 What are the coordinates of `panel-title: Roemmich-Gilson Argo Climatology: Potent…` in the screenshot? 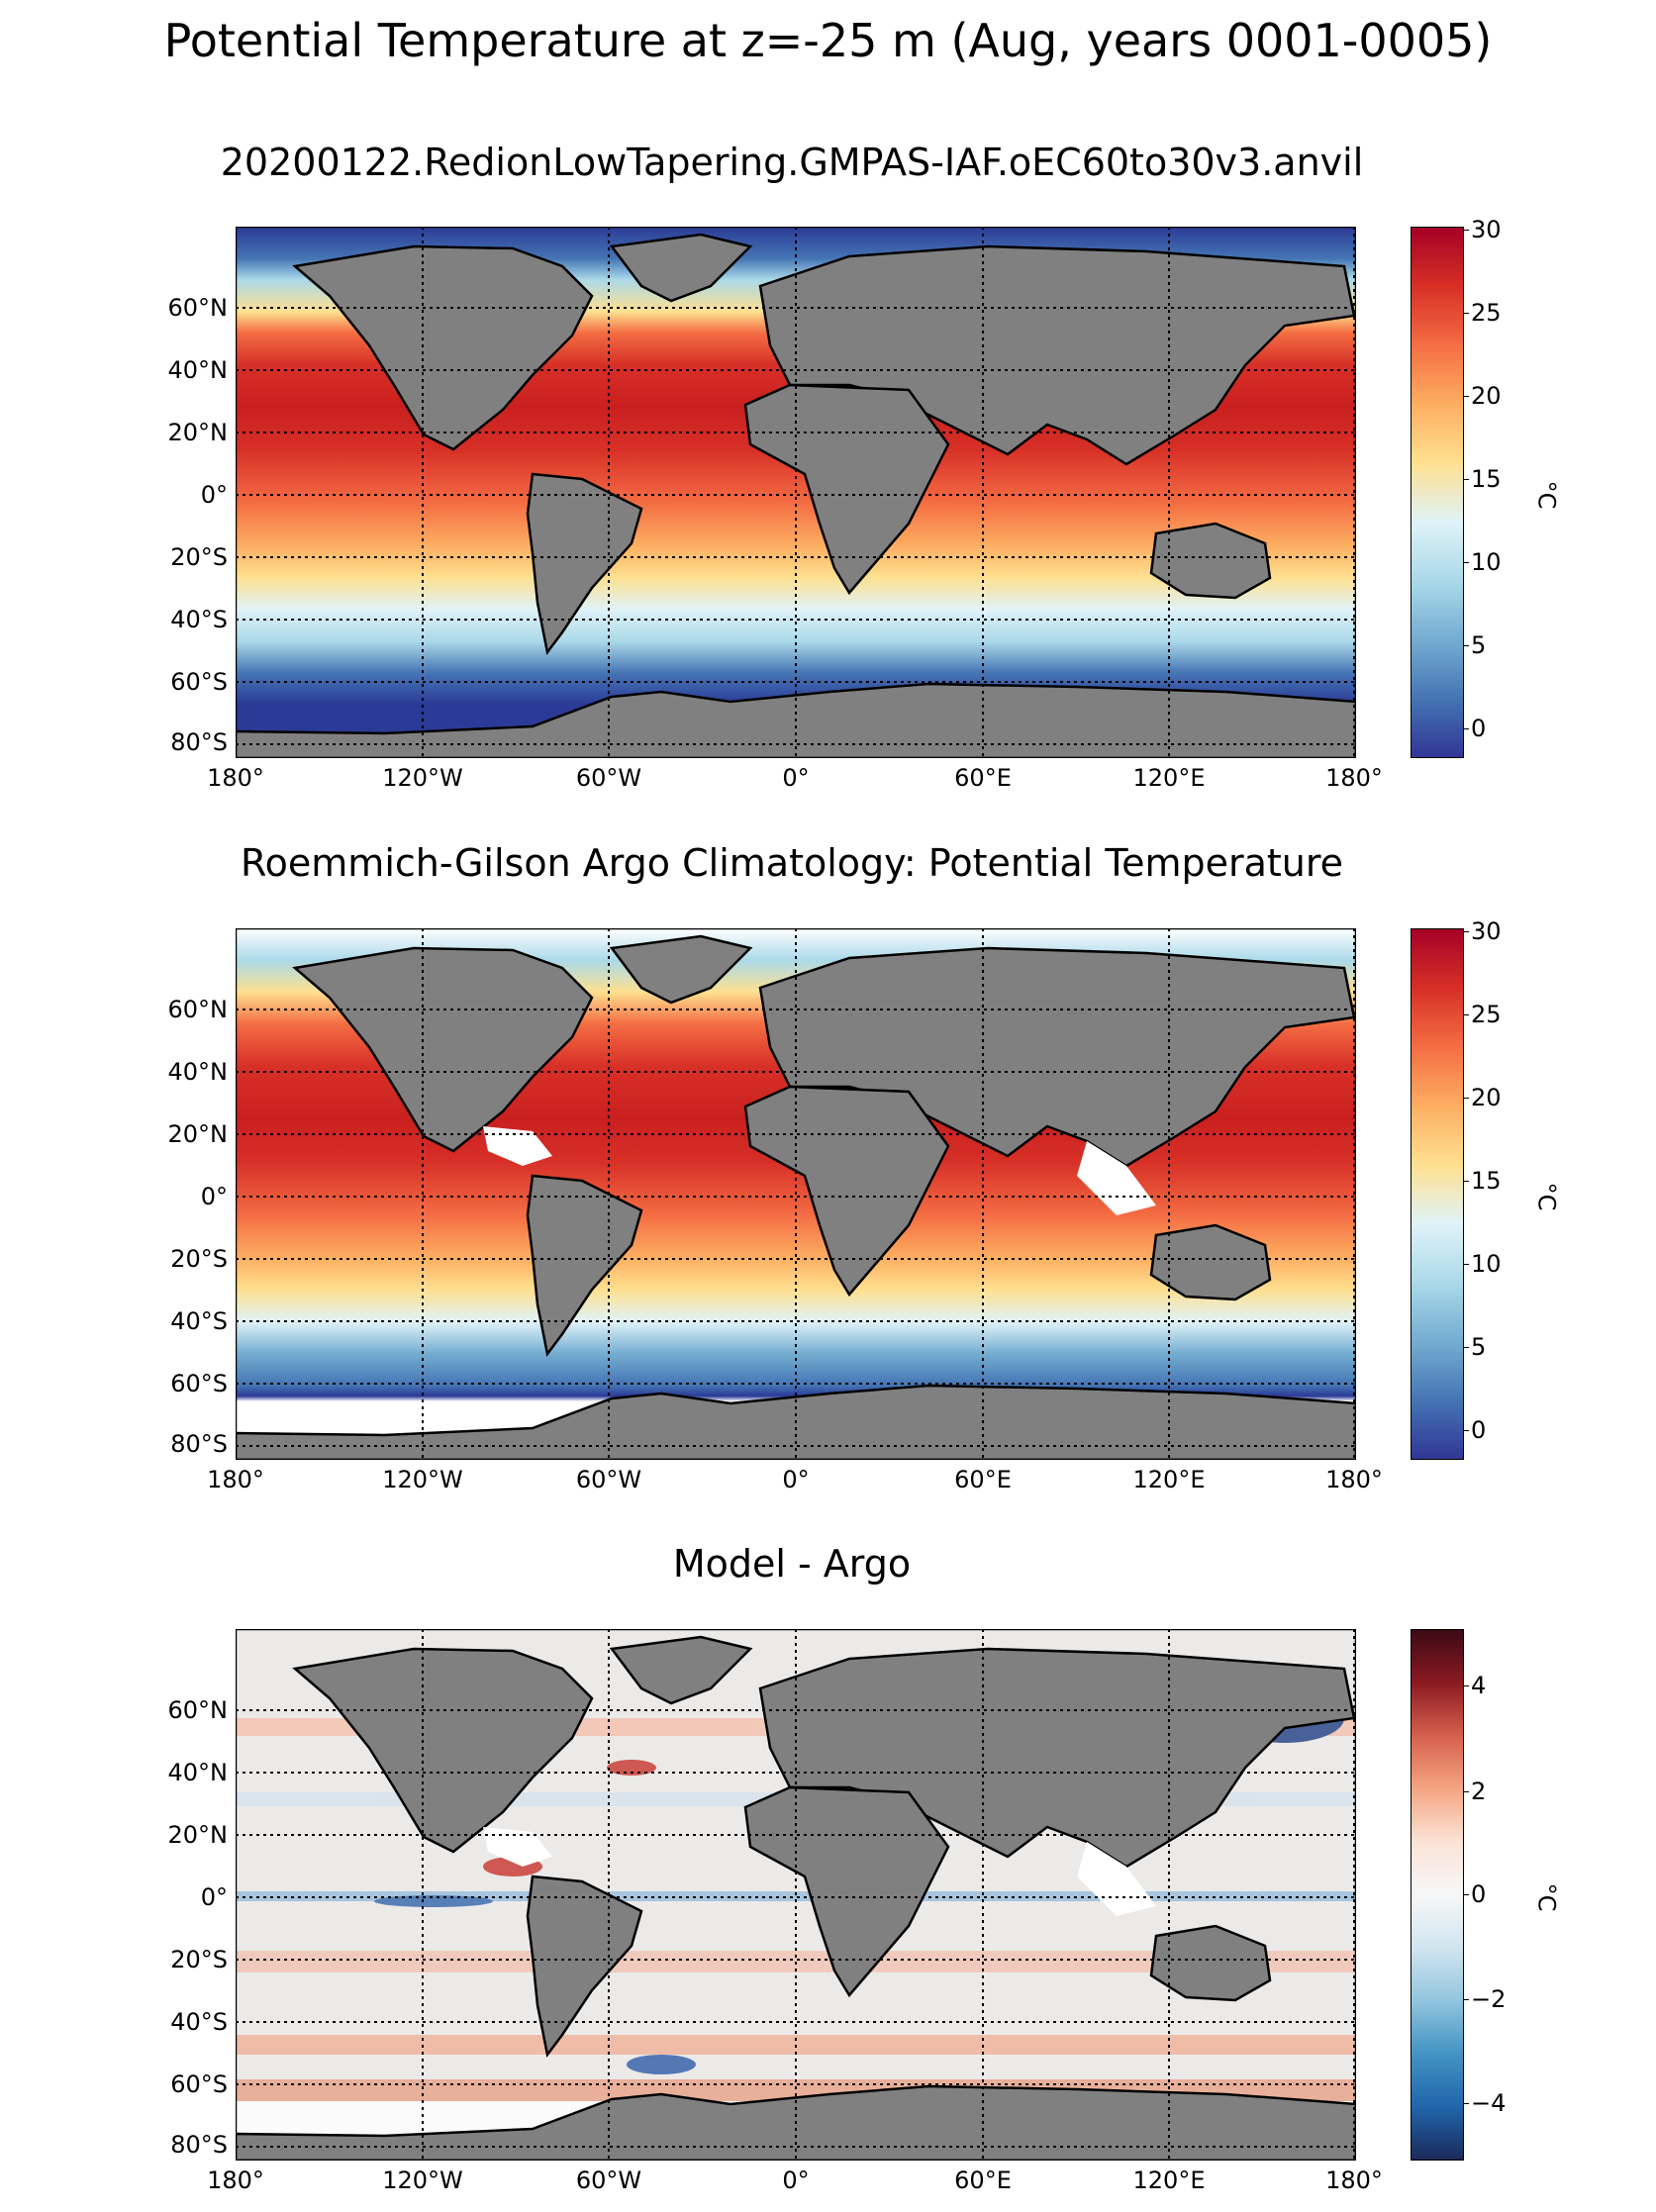 It's located at (792, 863).